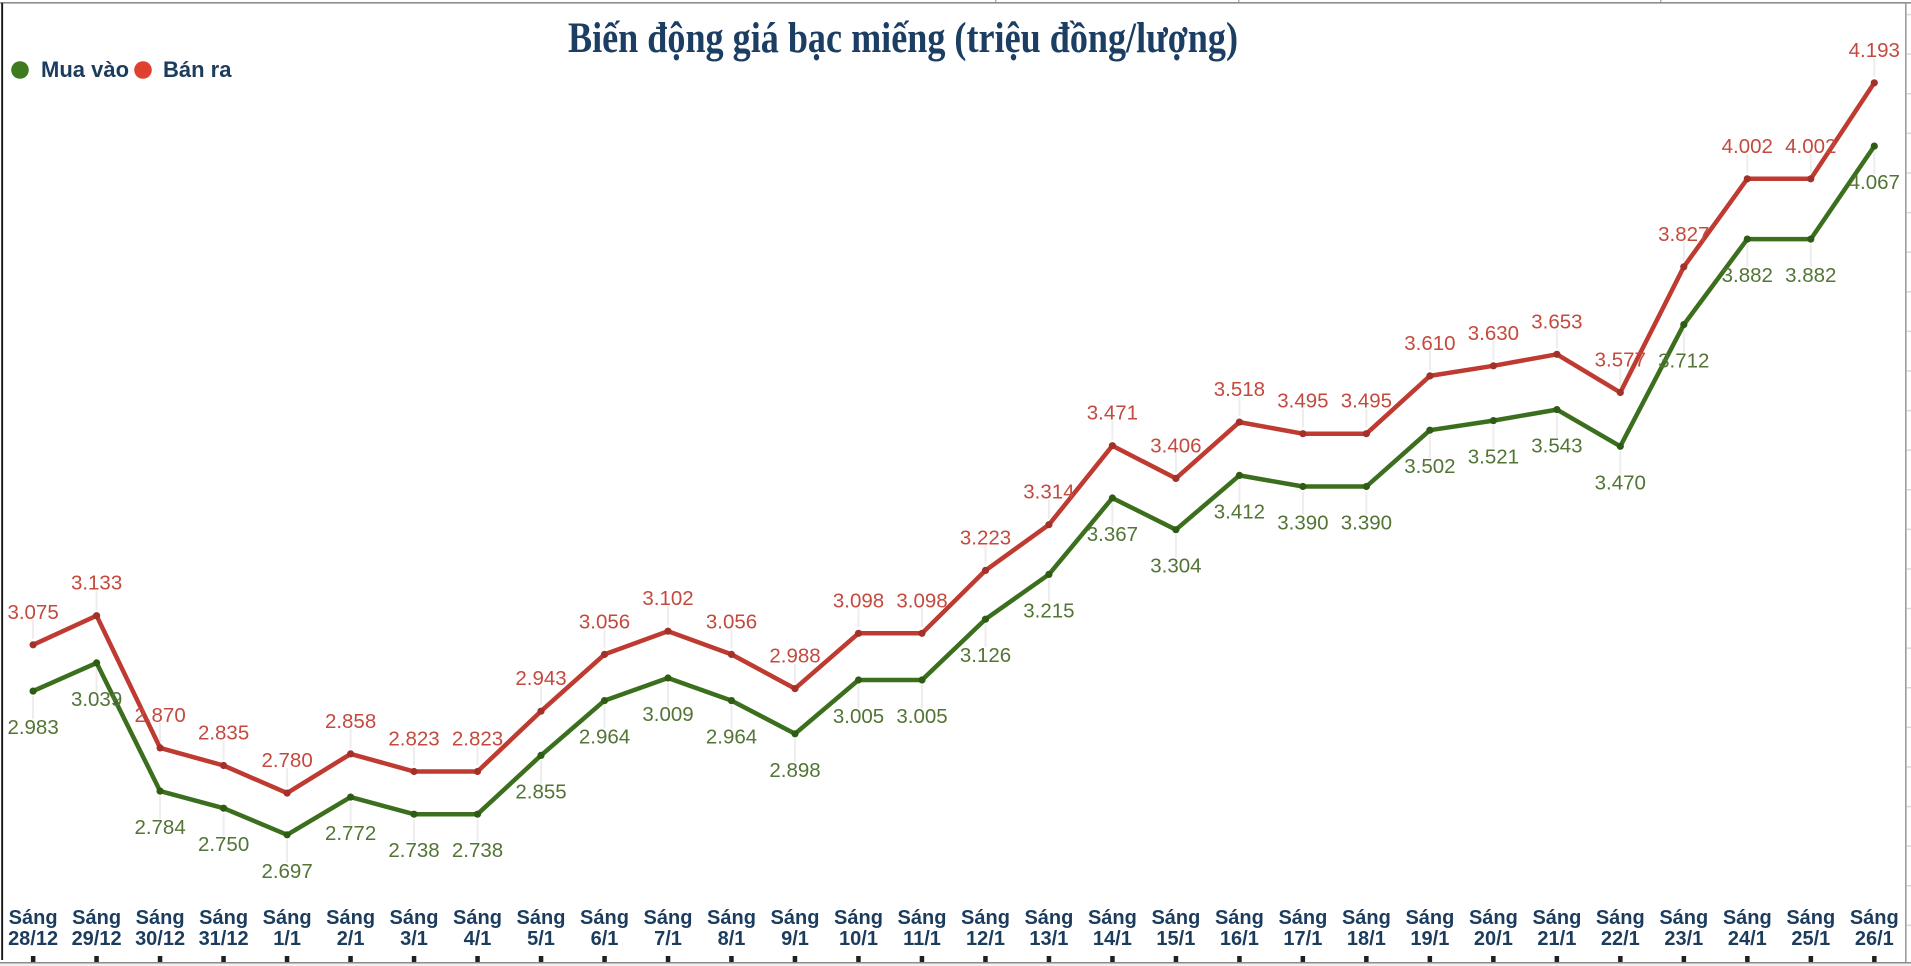 Image resolution: width=1911 pixels, height=966 pixels. I want to click on svg-text: 3.521, so click(1493, 457).